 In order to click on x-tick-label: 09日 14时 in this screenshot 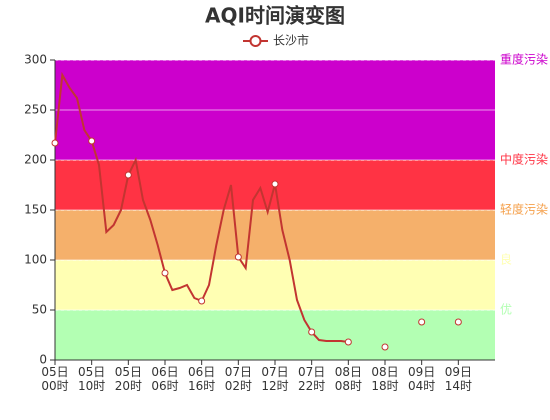, I will do `click(458, 379)`.